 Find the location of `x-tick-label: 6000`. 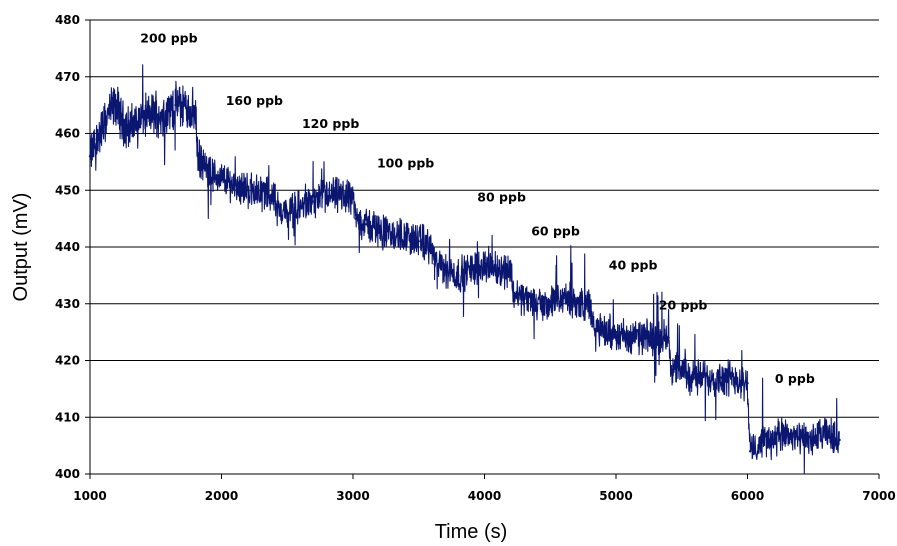

x-tick-label: 6000 is located at coordinates (747, 496).